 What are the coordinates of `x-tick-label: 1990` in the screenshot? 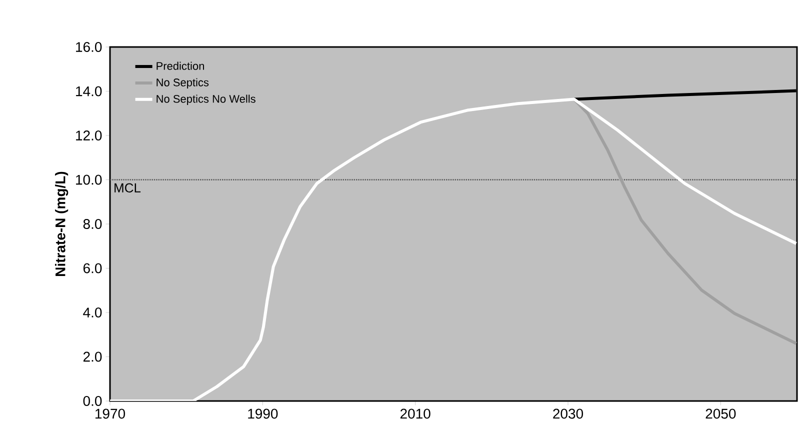 It's located at (263, 413).